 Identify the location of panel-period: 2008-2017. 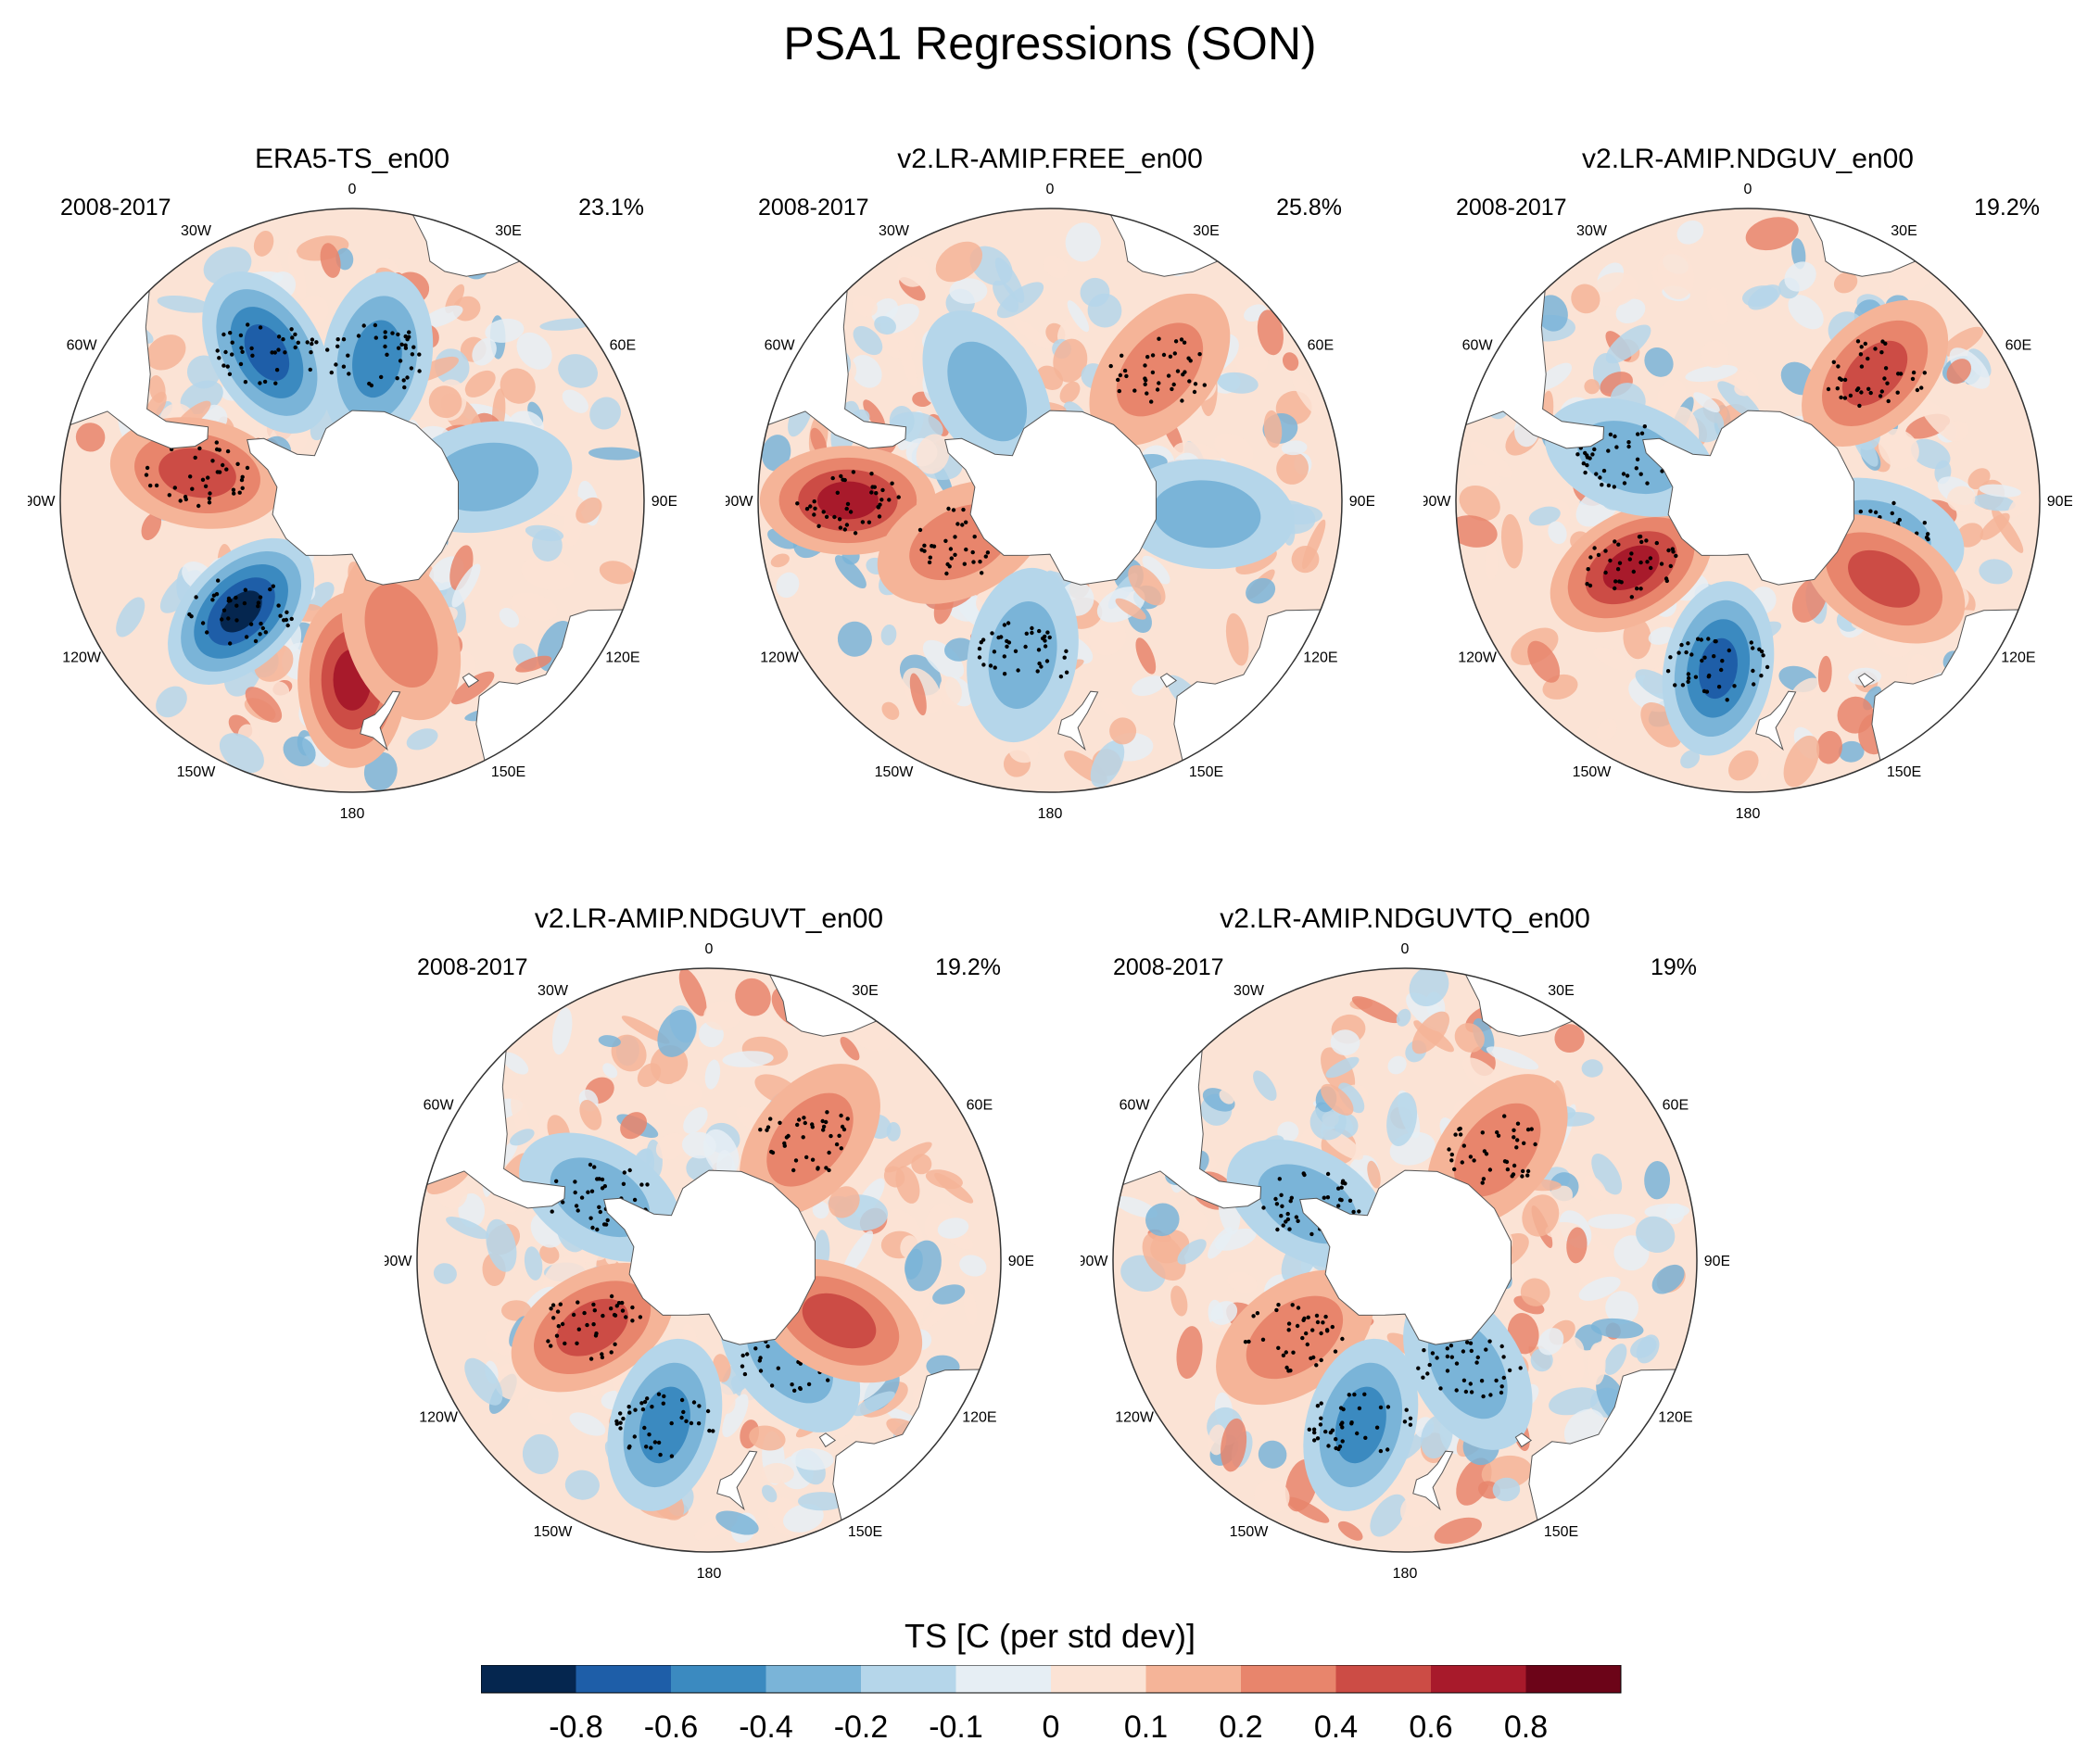
(1168, 967).